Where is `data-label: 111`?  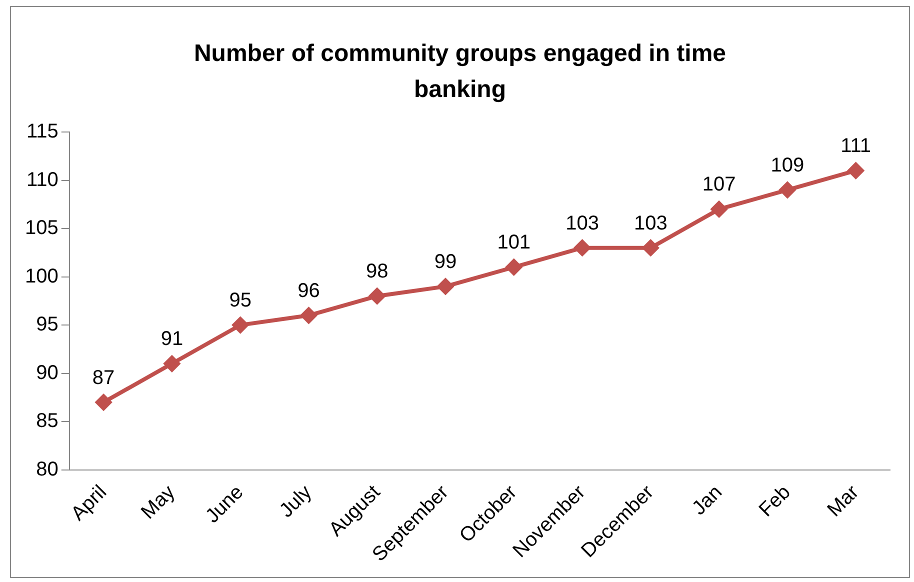 data-label: 111 is located at coordinates (856, 146).